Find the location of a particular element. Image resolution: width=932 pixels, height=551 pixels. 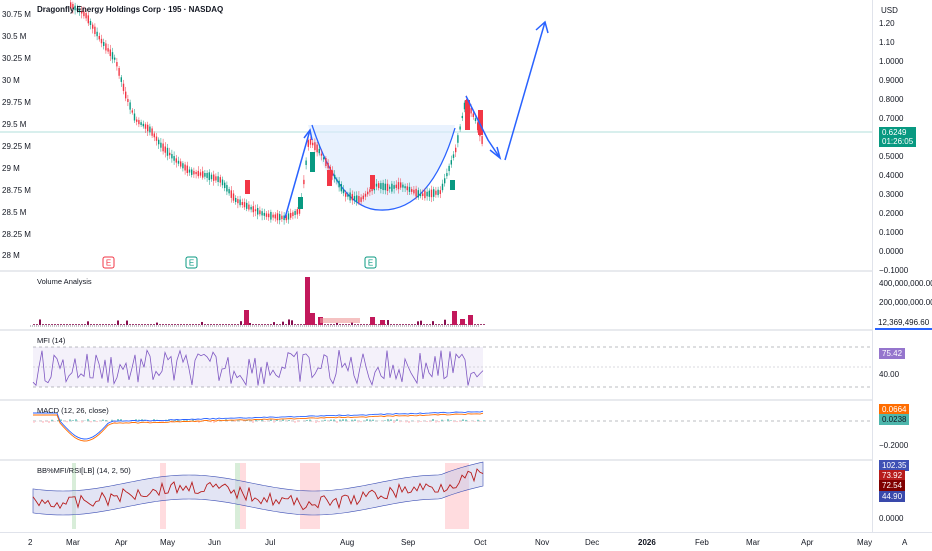

volume-current-tag: 12,369,496.60 is located at coordinates (903, 323).